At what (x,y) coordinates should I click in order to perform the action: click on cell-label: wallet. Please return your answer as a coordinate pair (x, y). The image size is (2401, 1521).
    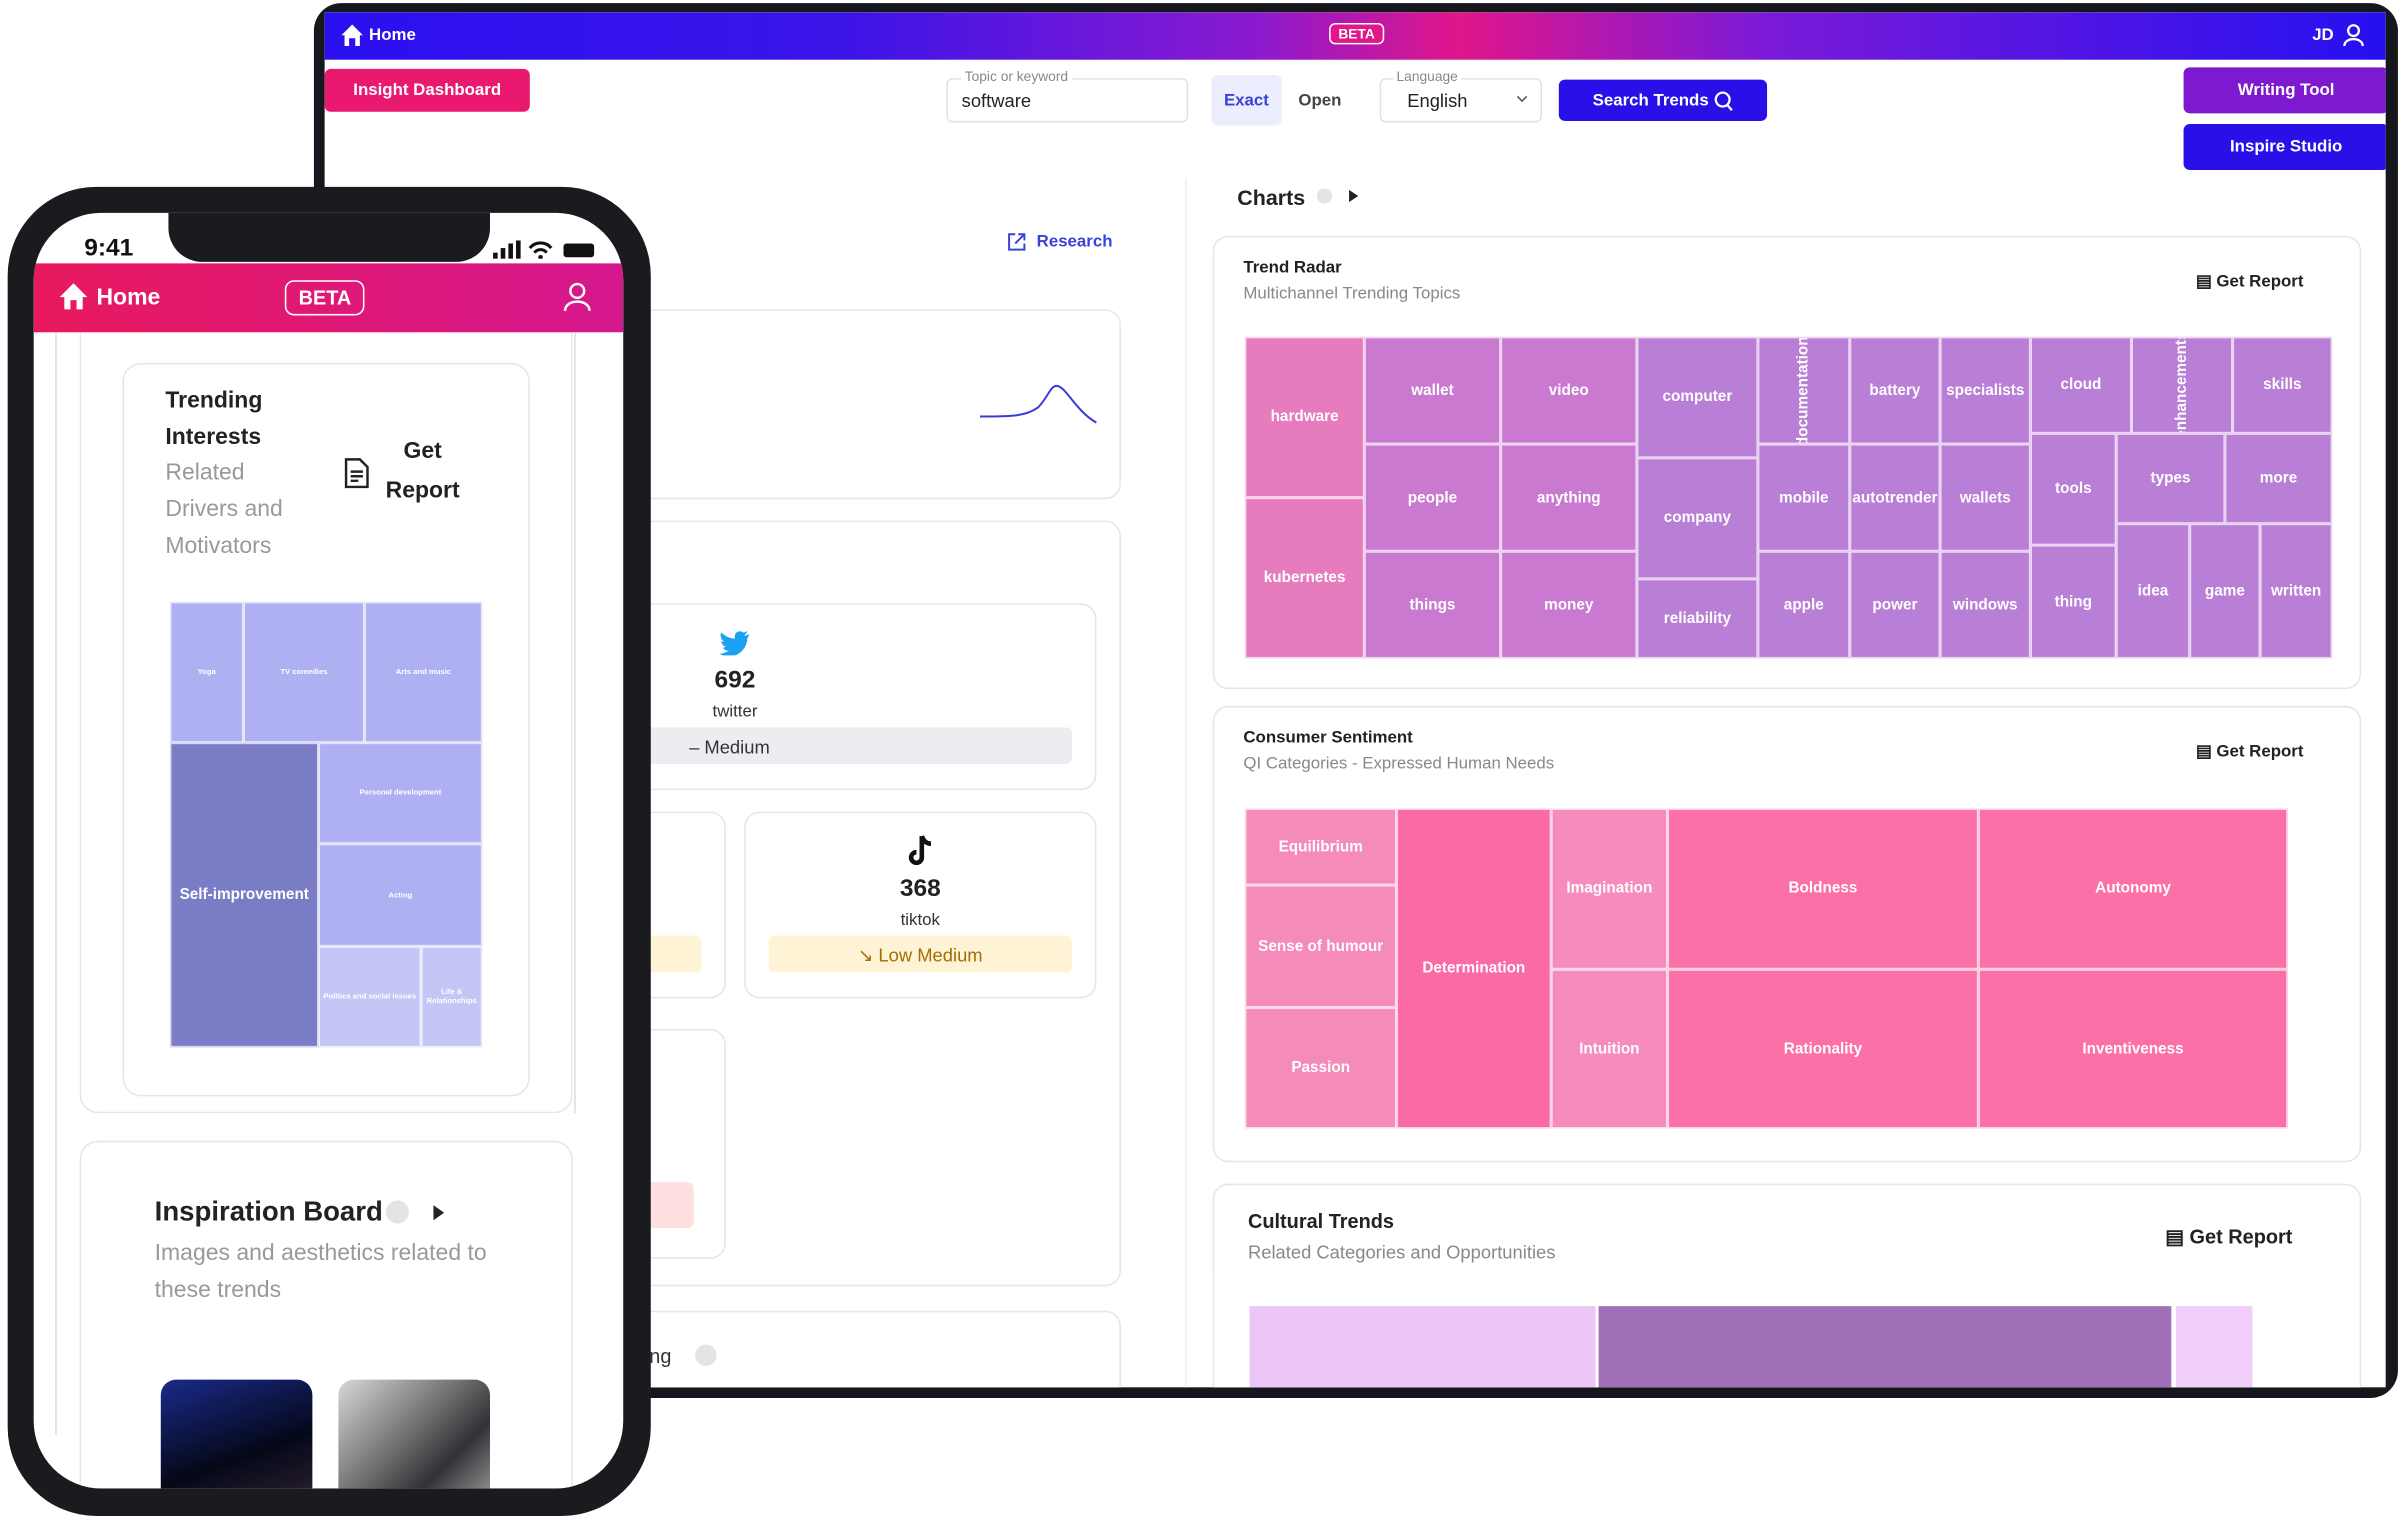
    Looking at the image, I should click on (1432, 390).